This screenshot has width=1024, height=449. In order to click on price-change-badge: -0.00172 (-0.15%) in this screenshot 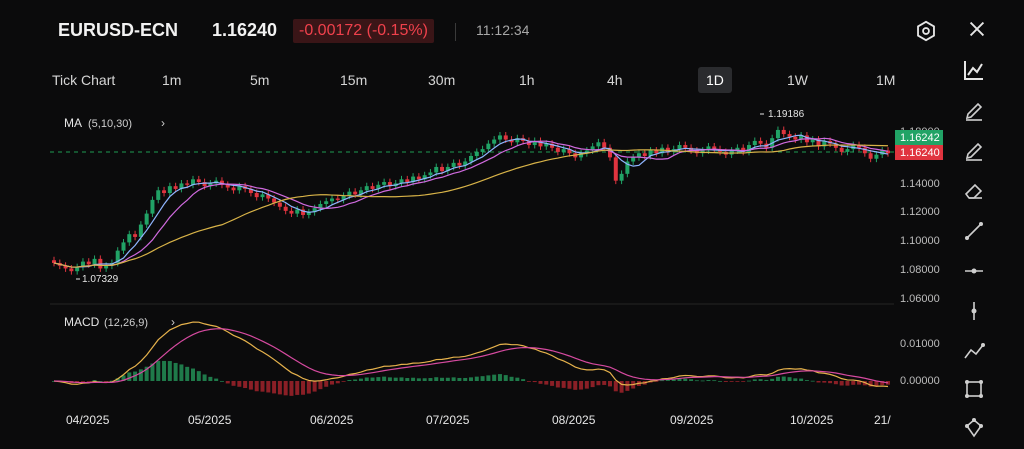, I will do `click(363, 31)`.